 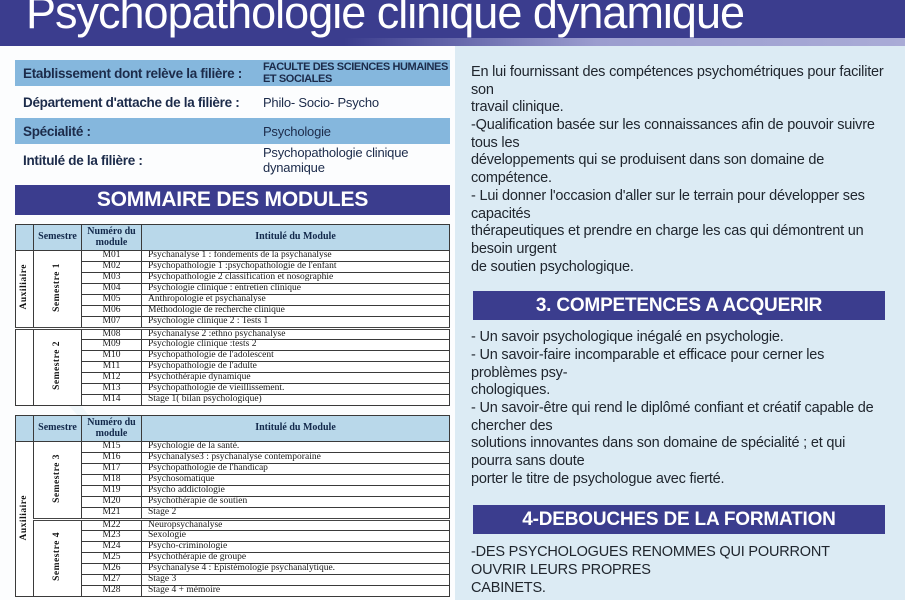 What do you see at coordinates (111, 591) in the screenshot?
I see `module-code: M28` at bounding box center [111, 591].